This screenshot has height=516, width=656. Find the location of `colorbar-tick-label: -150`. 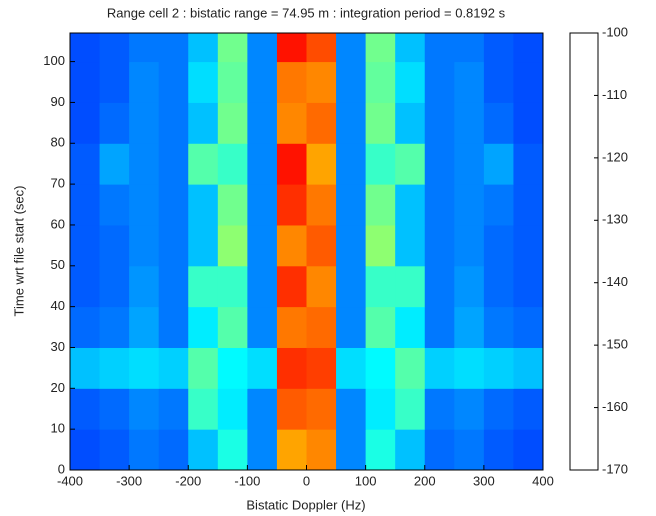

colorbar-tick-label: -150 is located at coordinates (615, 344).